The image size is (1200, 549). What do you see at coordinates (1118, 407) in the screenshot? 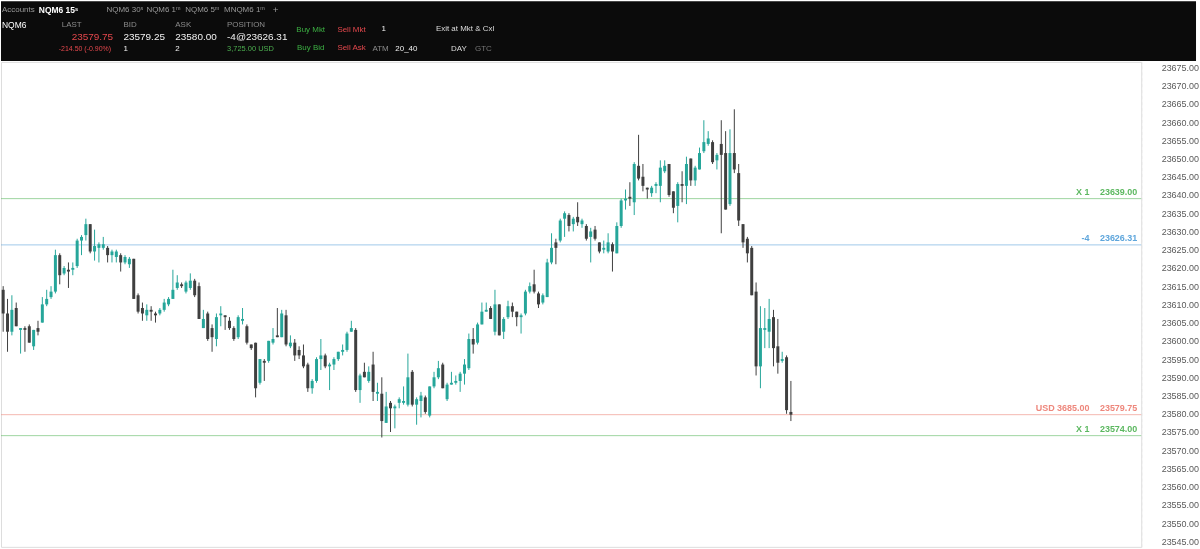
I see `ref-line-label: 23579.75` at bounding box center [1118, 407].